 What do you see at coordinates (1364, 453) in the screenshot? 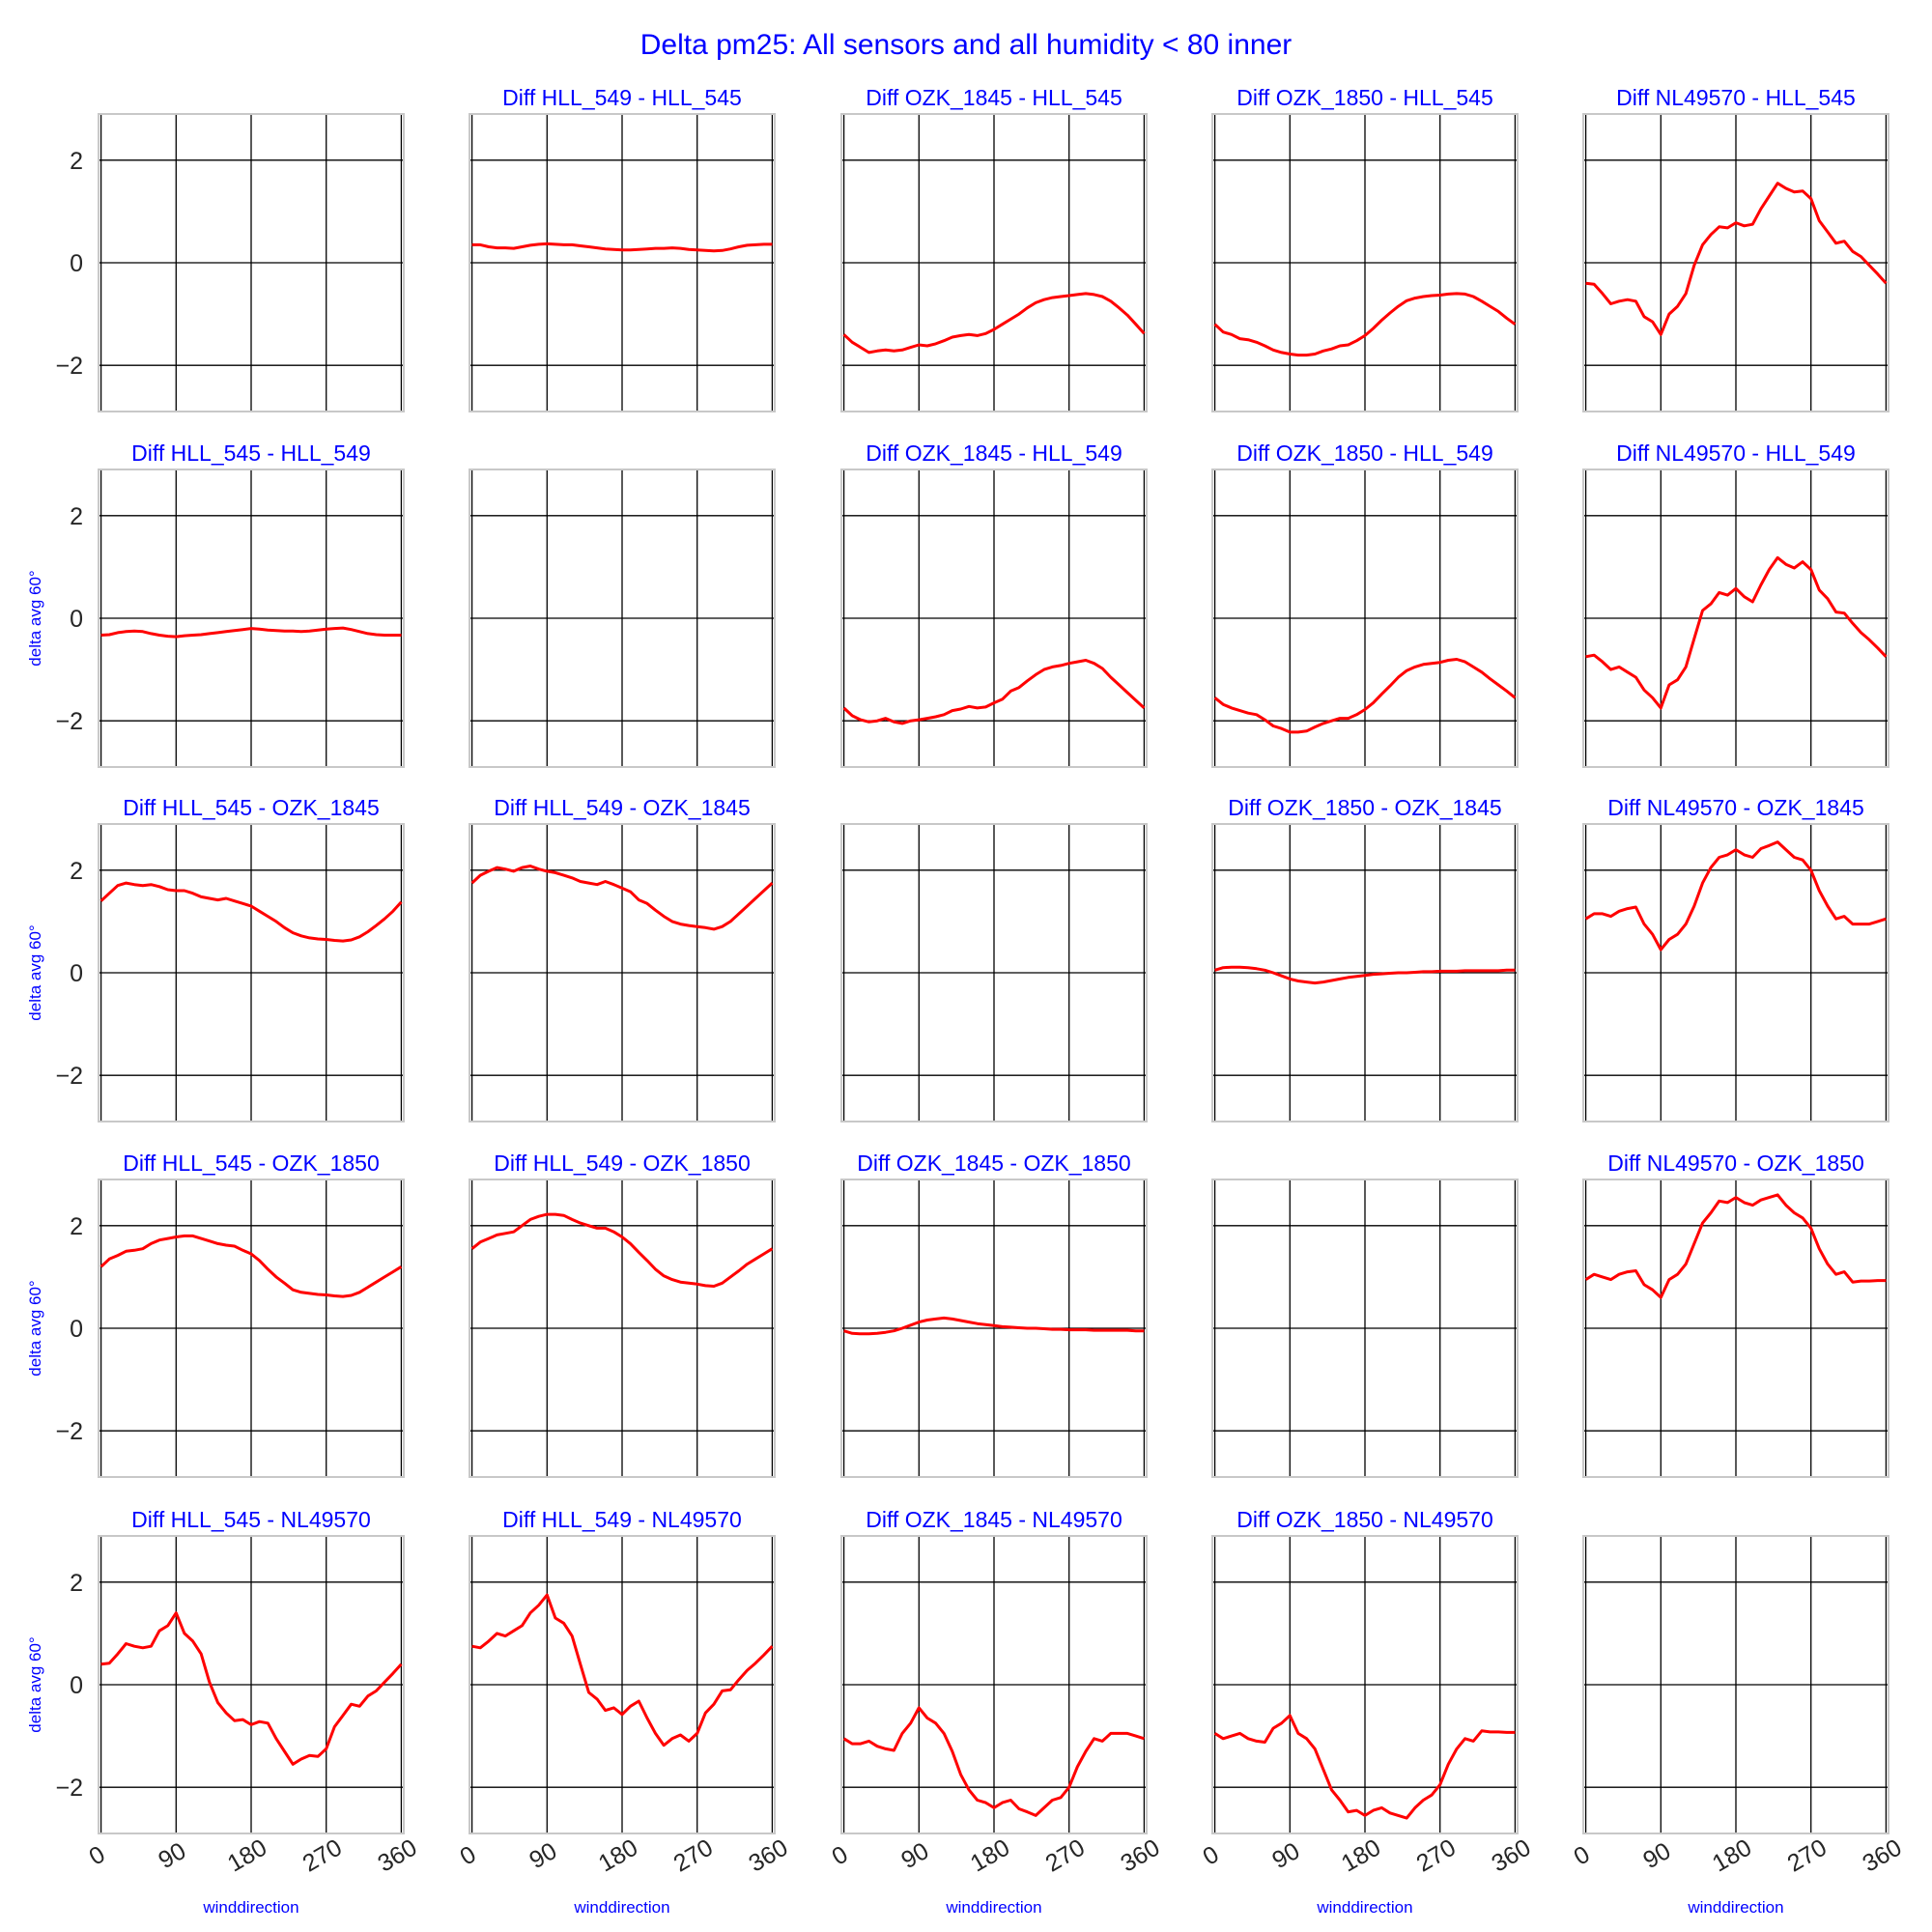
I see `subplot-title: Diff OZK_1850 - HLL_549` at bounding box center [1364, 453].